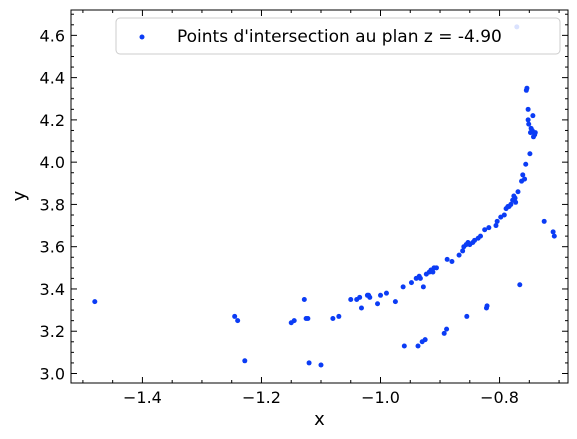 The image size is (577, 439). Describe the element at coordinates (52, 373) in the screenshot. I see `y-tick-label: 3.0` at that location.